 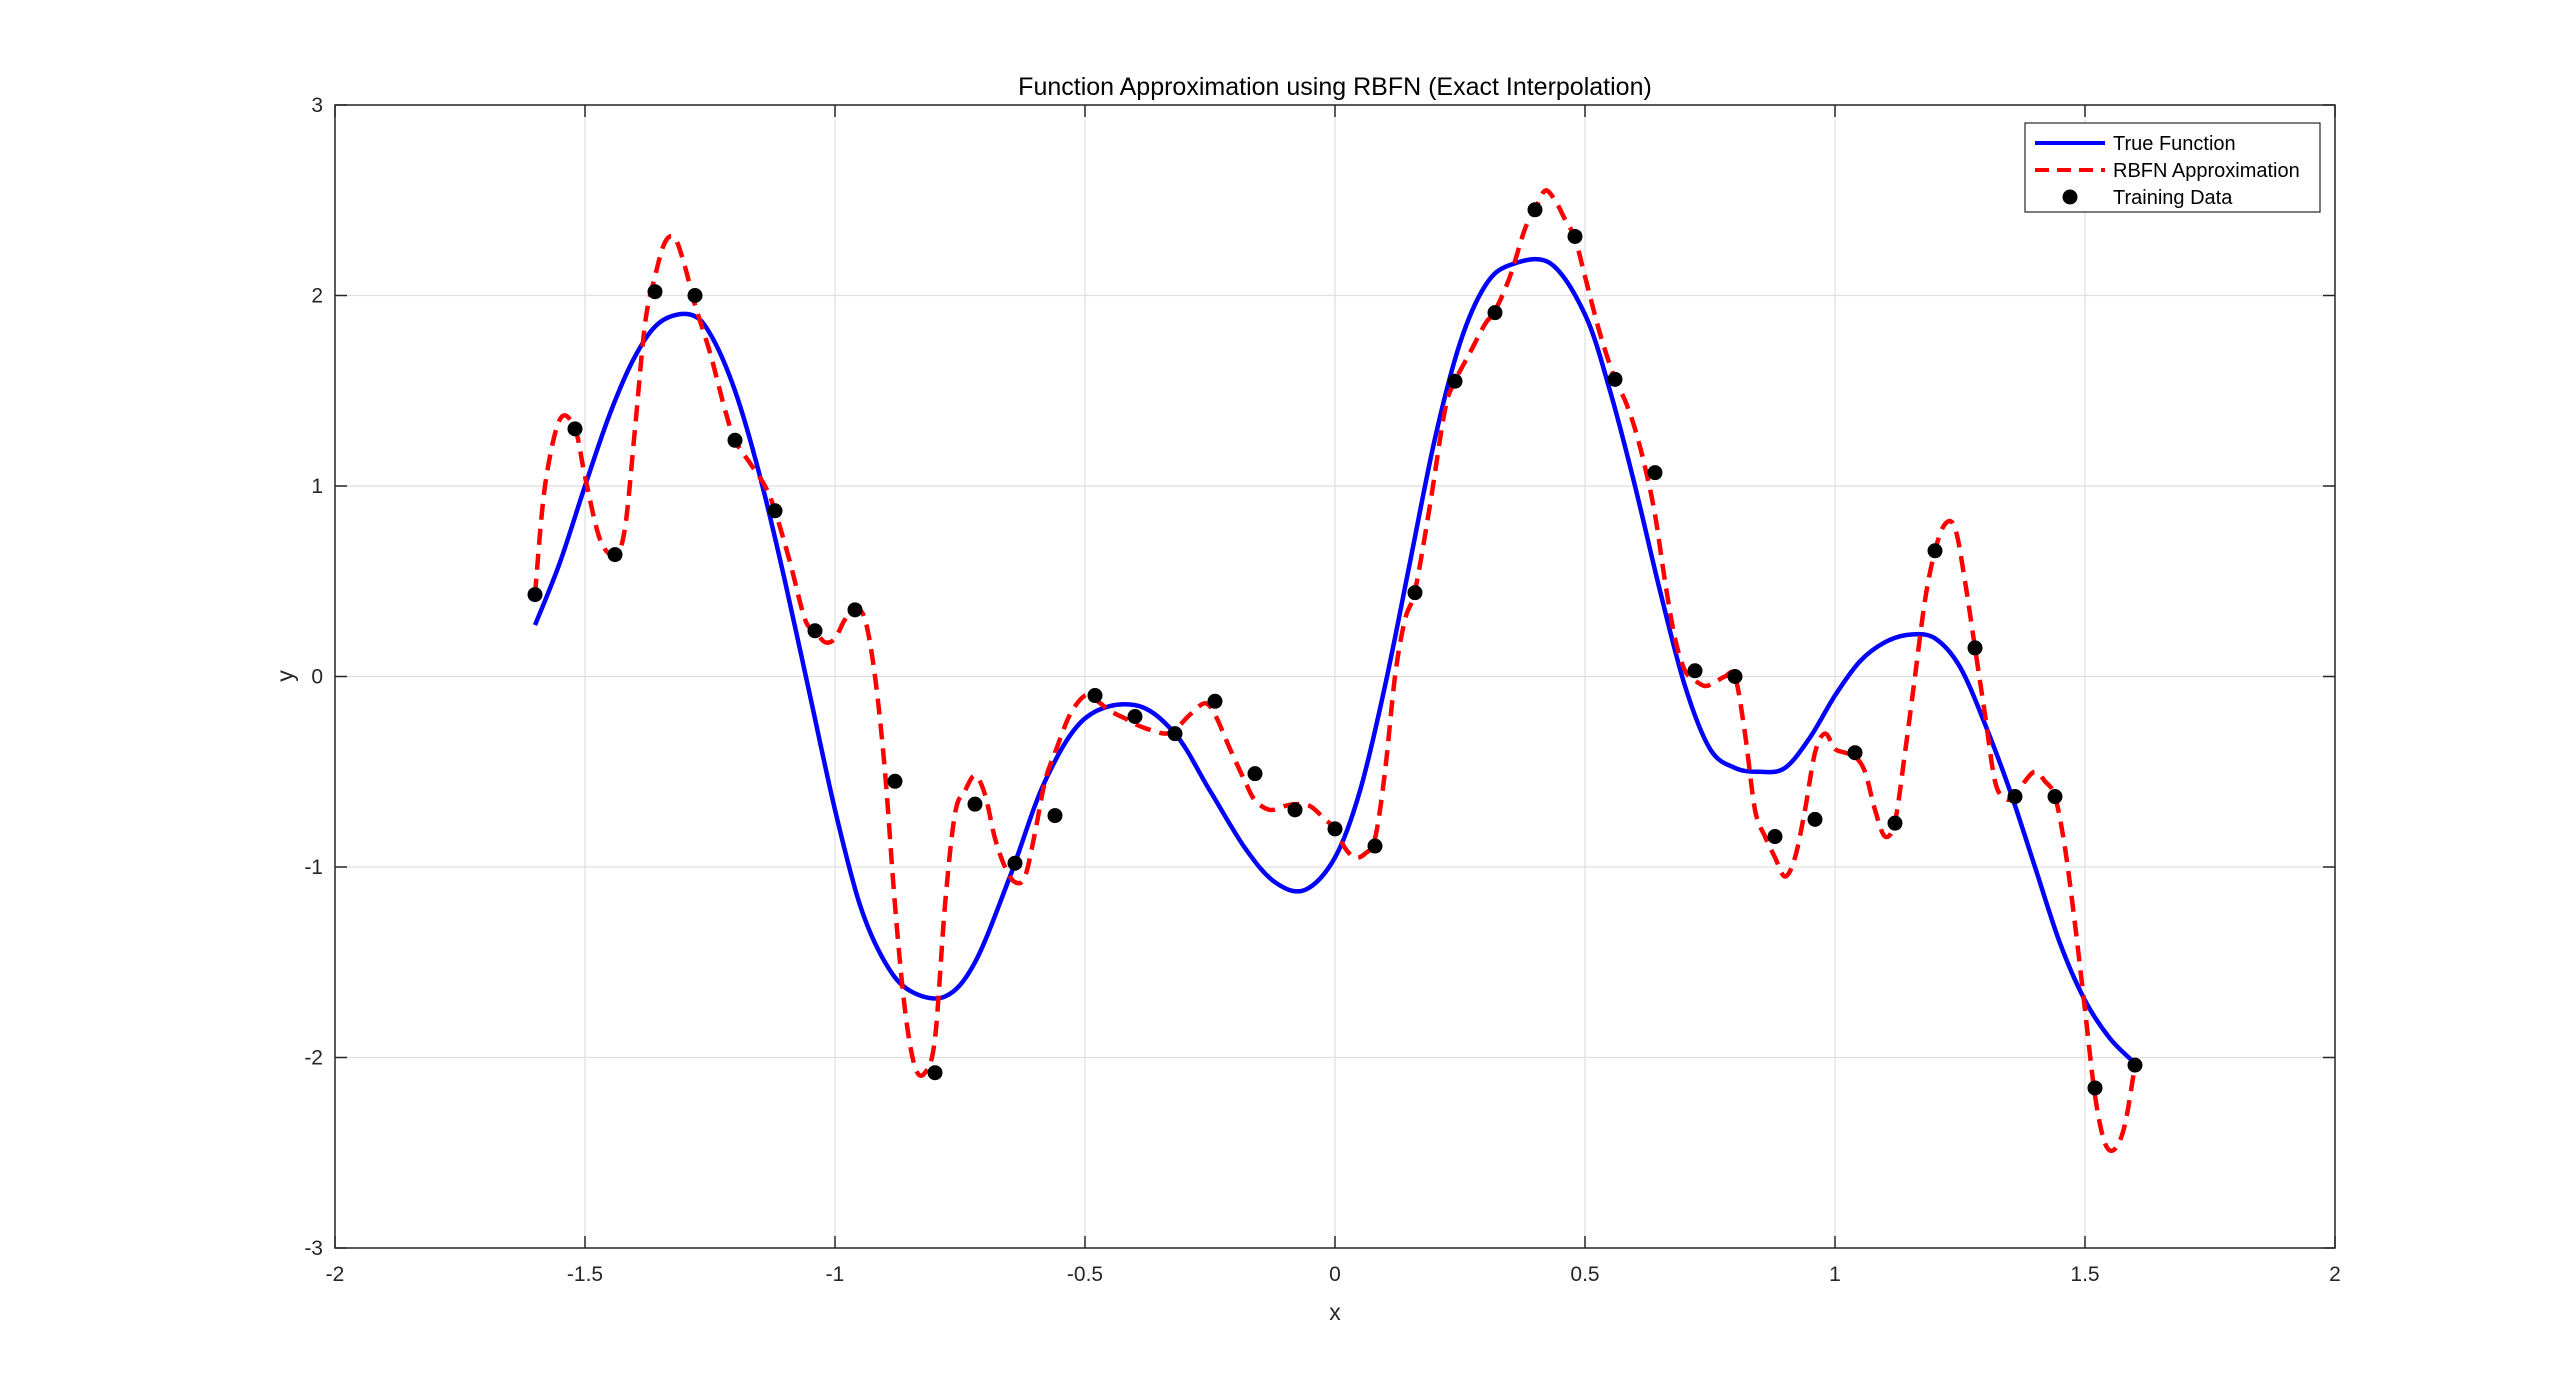 What do you see at coordinates (285, 676) in the screenshot?
I see `y-axis-title: y` at bounding box center [285, 676].